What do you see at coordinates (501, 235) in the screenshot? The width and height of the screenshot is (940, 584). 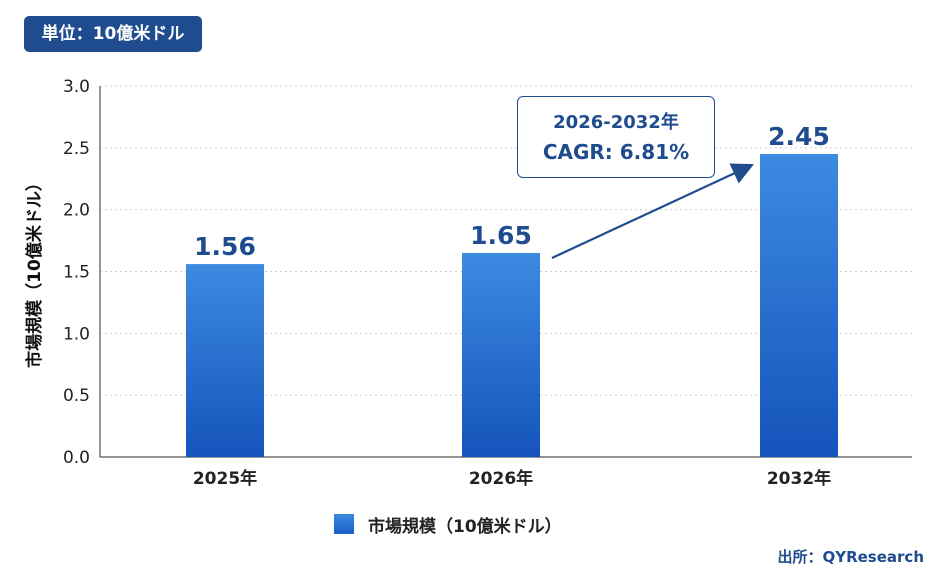 I see `data-label: 1.65` at bounding box center [501, 235].